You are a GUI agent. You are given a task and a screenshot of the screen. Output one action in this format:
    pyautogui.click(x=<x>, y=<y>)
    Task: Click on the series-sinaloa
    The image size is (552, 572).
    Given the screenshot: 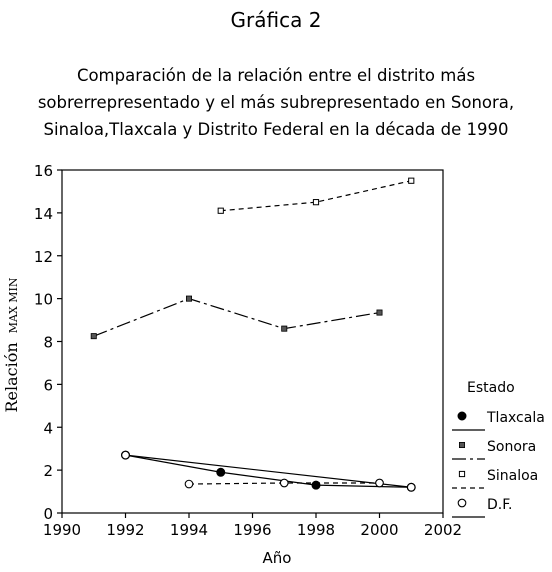 What is the action you would take?
    pyautogui.click(x=316, y=195)
    